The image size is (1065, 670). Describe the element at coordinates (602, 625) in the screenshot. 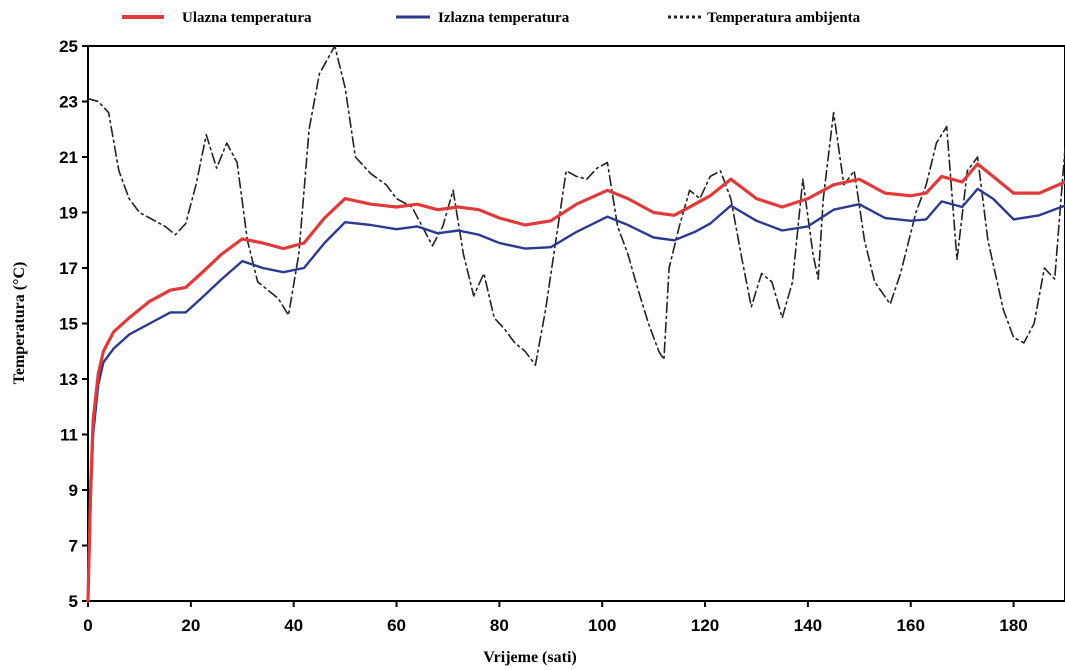

I see `x-tick-label: 100` at that location.